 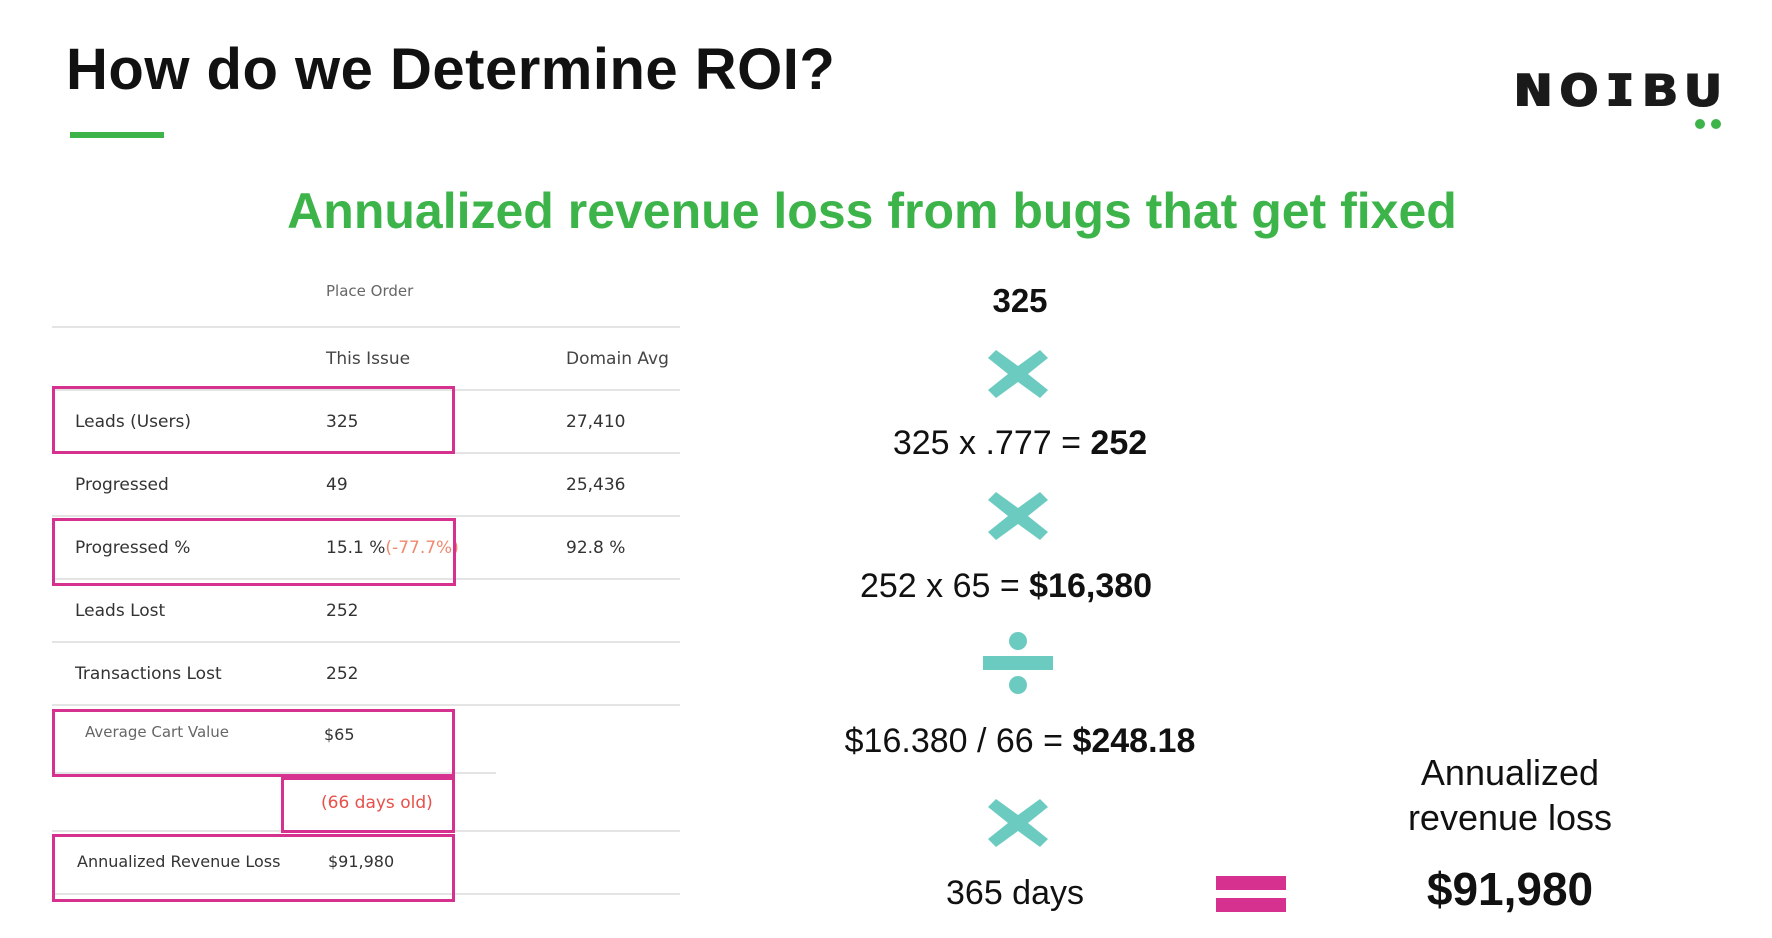 What do you see at coordinates (342, 422) in the screenshot?
I see `row-this-leads: 325` at bounding box center [342, 422].